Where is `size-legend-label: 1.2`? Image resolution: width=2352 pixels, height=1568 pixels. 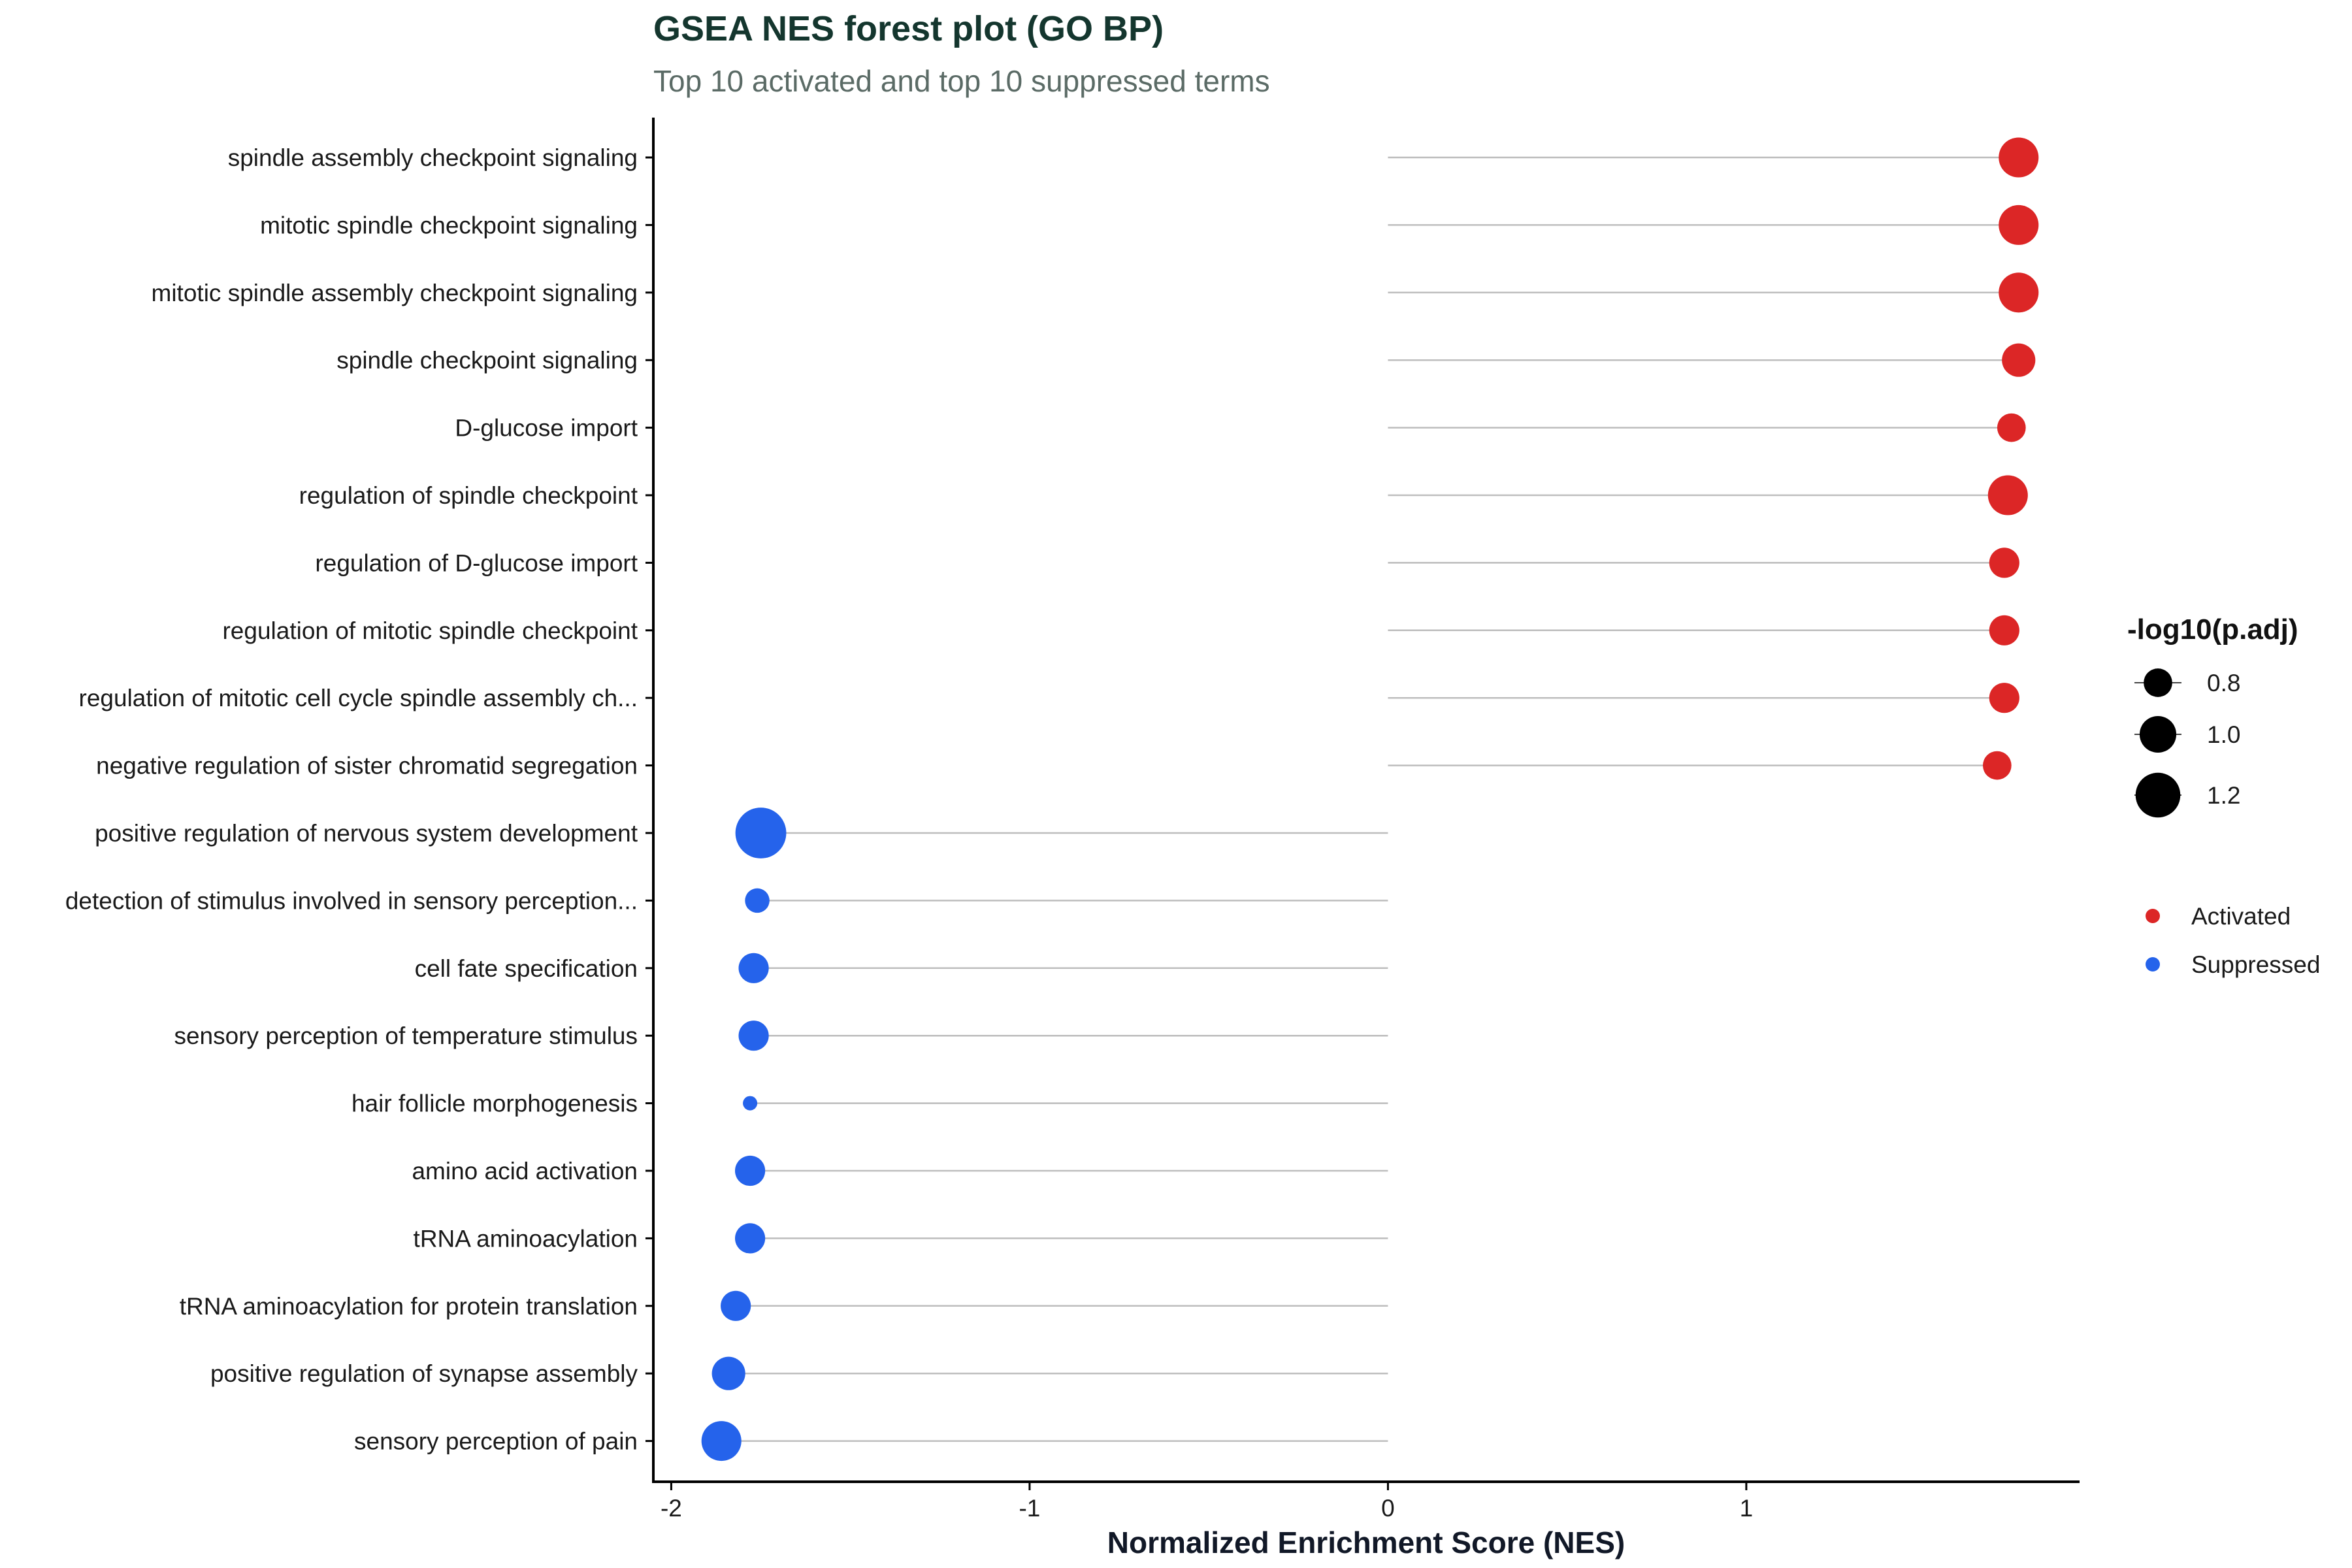 size-legend-label: 1.2 is located at coordinates (2223, 795).